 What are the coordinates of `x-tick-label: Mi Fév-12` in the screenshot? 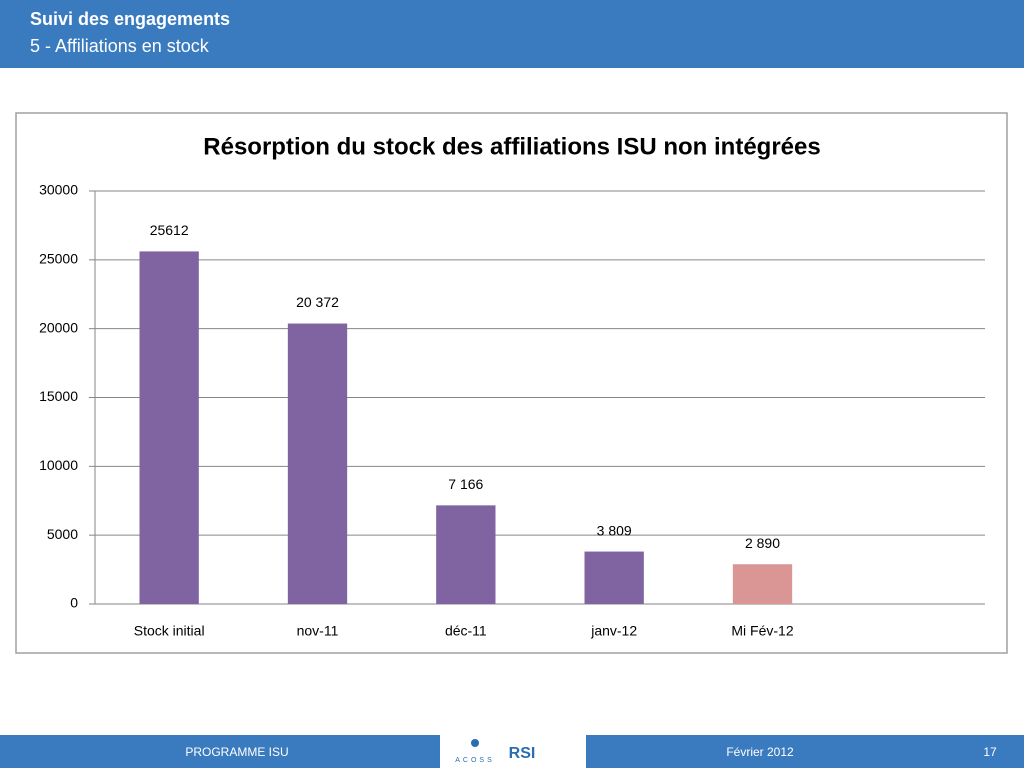 It's located at (762, 631).